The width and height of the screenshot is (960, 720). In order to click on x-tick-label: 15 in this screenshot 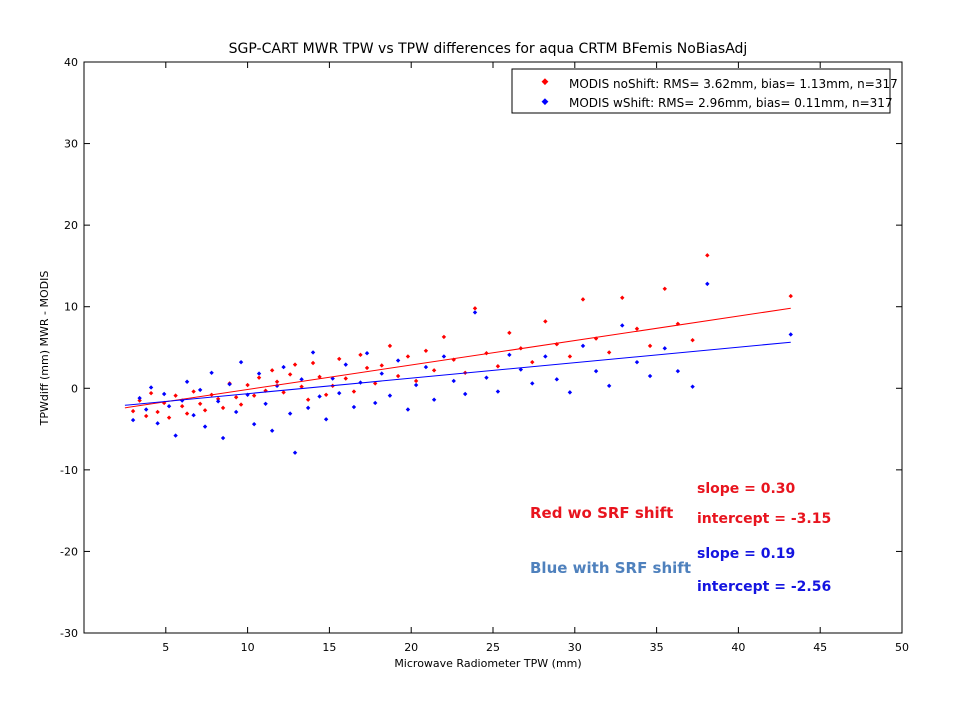, I will do `click(329, 647)`.